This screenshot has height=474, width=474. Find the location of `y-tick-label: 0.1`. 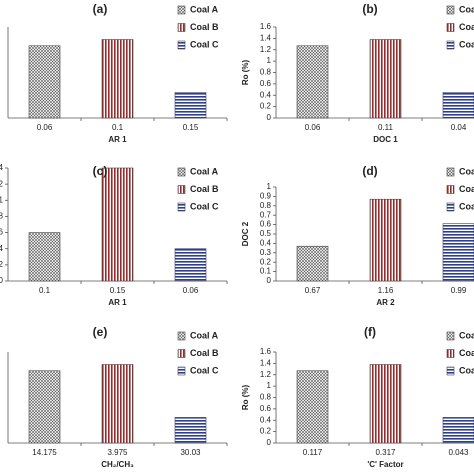

y-tick-label: 0.1 is located at coordinates (266, 271).